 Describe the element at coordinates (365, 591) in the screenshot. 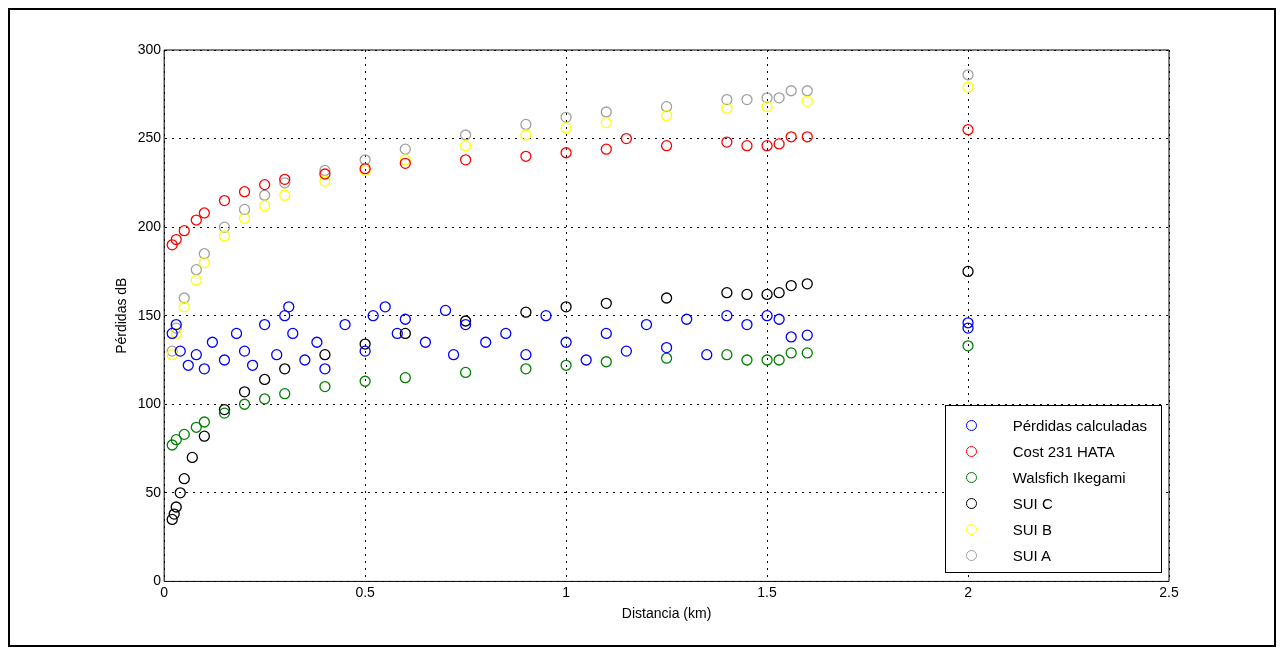

I see `x-tick-label: 0.5` at that location.